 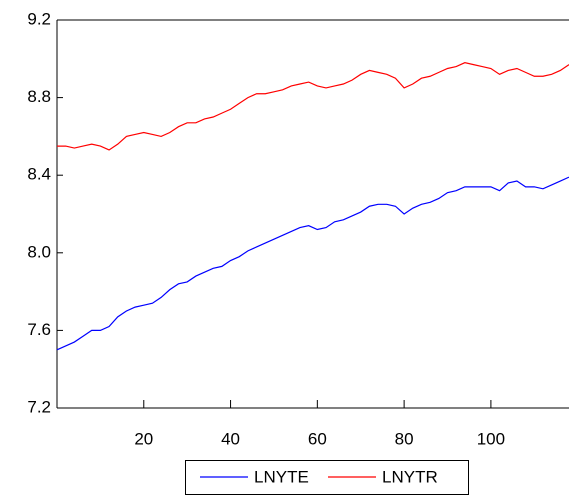 What do you see at coordinates (143, 438) in the screenshot?
I see `x-tick-label: 20` at bounding box center [143, 438].